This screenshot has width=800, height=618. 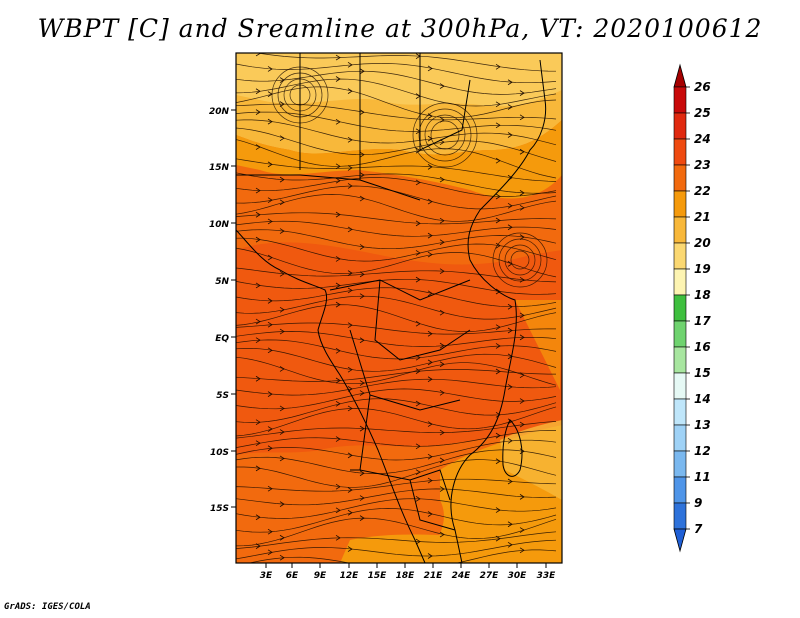 What do you see at coordinates (222, 339) in the screenshot?
I see `lat-tick-label: EQ` at bounding box center [222, 339].